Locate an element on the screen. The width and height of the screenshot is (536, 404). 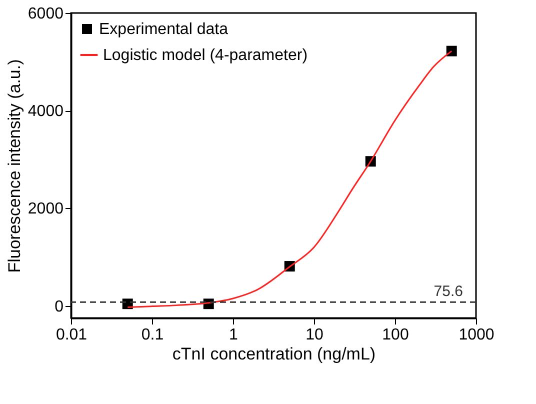
y-tick-label: 4000 is located at coordinates (46, 111).